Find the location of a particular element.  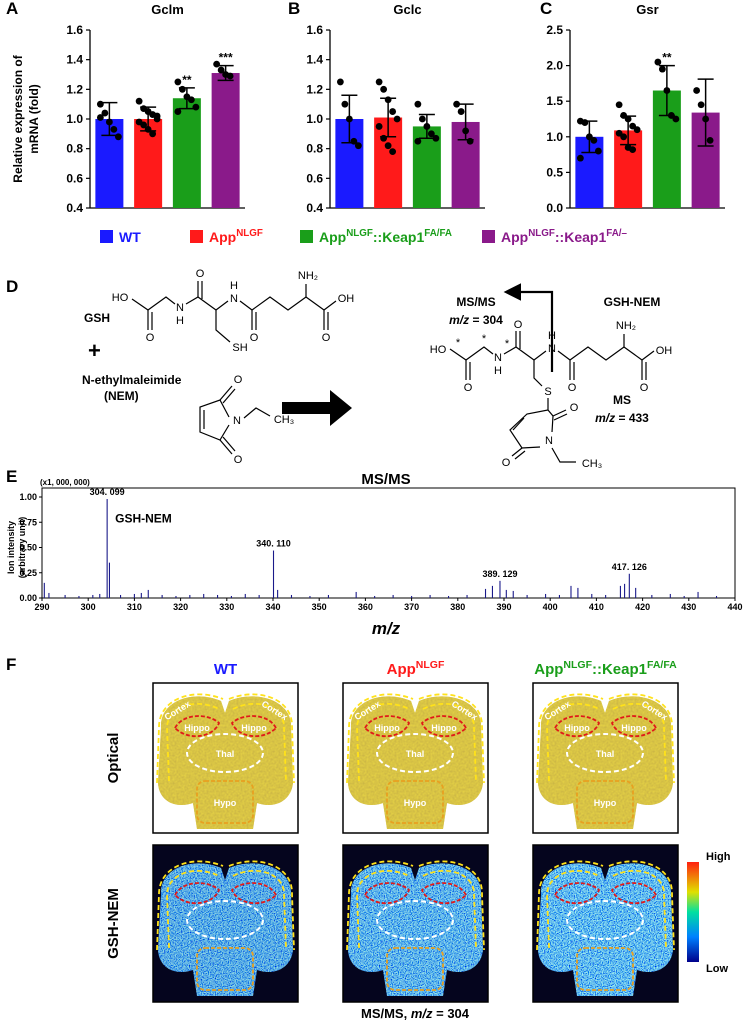

panel-letter: C is located at coordinates (546, 9).